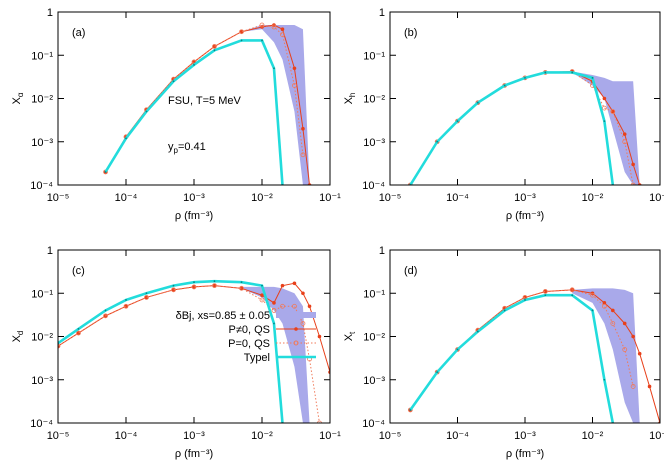 The image size is (664, 465). I want to click on y-axis-label: Xα, so click(18, 98).